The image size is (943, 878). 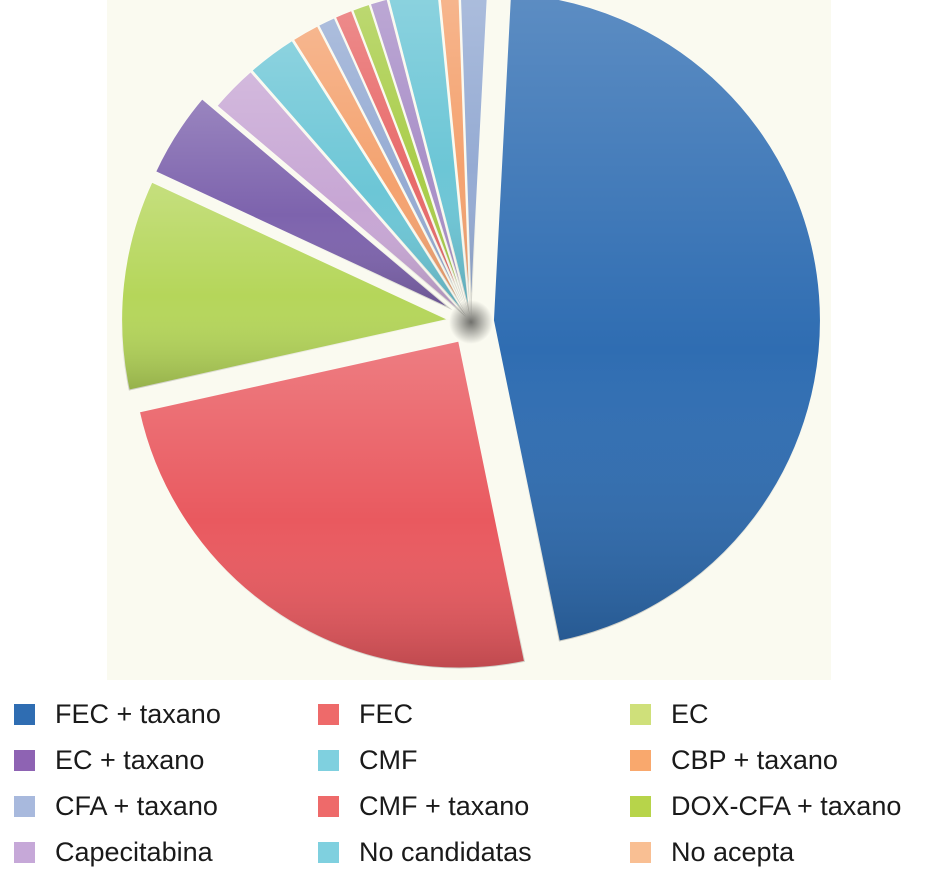 I want to click on legend-label: FEC, so click(x=386, y=713).